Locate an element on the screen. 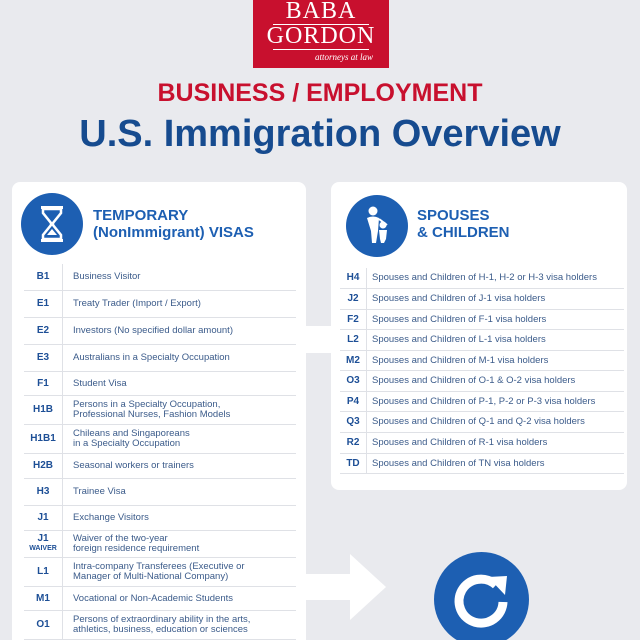  visa-code-text: H4 is located at coordinates (353, 277).